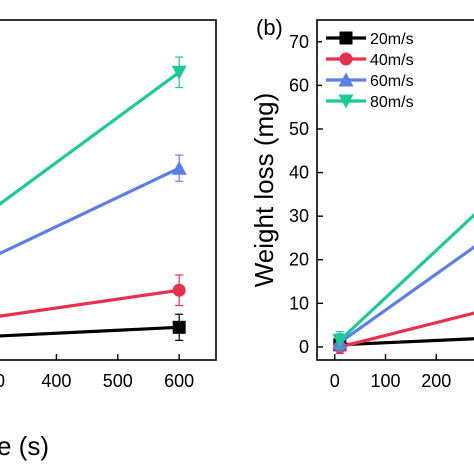 This screenshot has height=474, width=474. I want to click on panel-b-y-axis-label: Weight loss (mg), so click(264, 190).